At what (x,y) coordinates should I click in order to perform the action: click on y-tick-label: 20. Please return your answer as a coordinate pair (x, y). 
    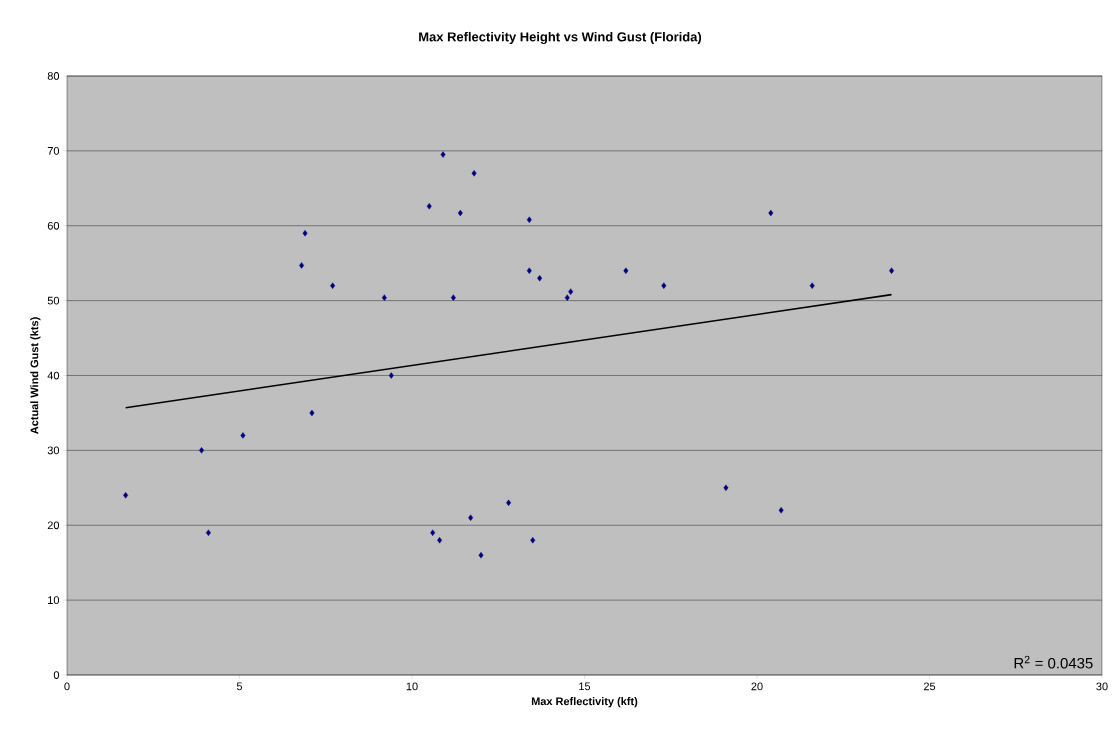
    Looking at the image, I should click on (53, 525).